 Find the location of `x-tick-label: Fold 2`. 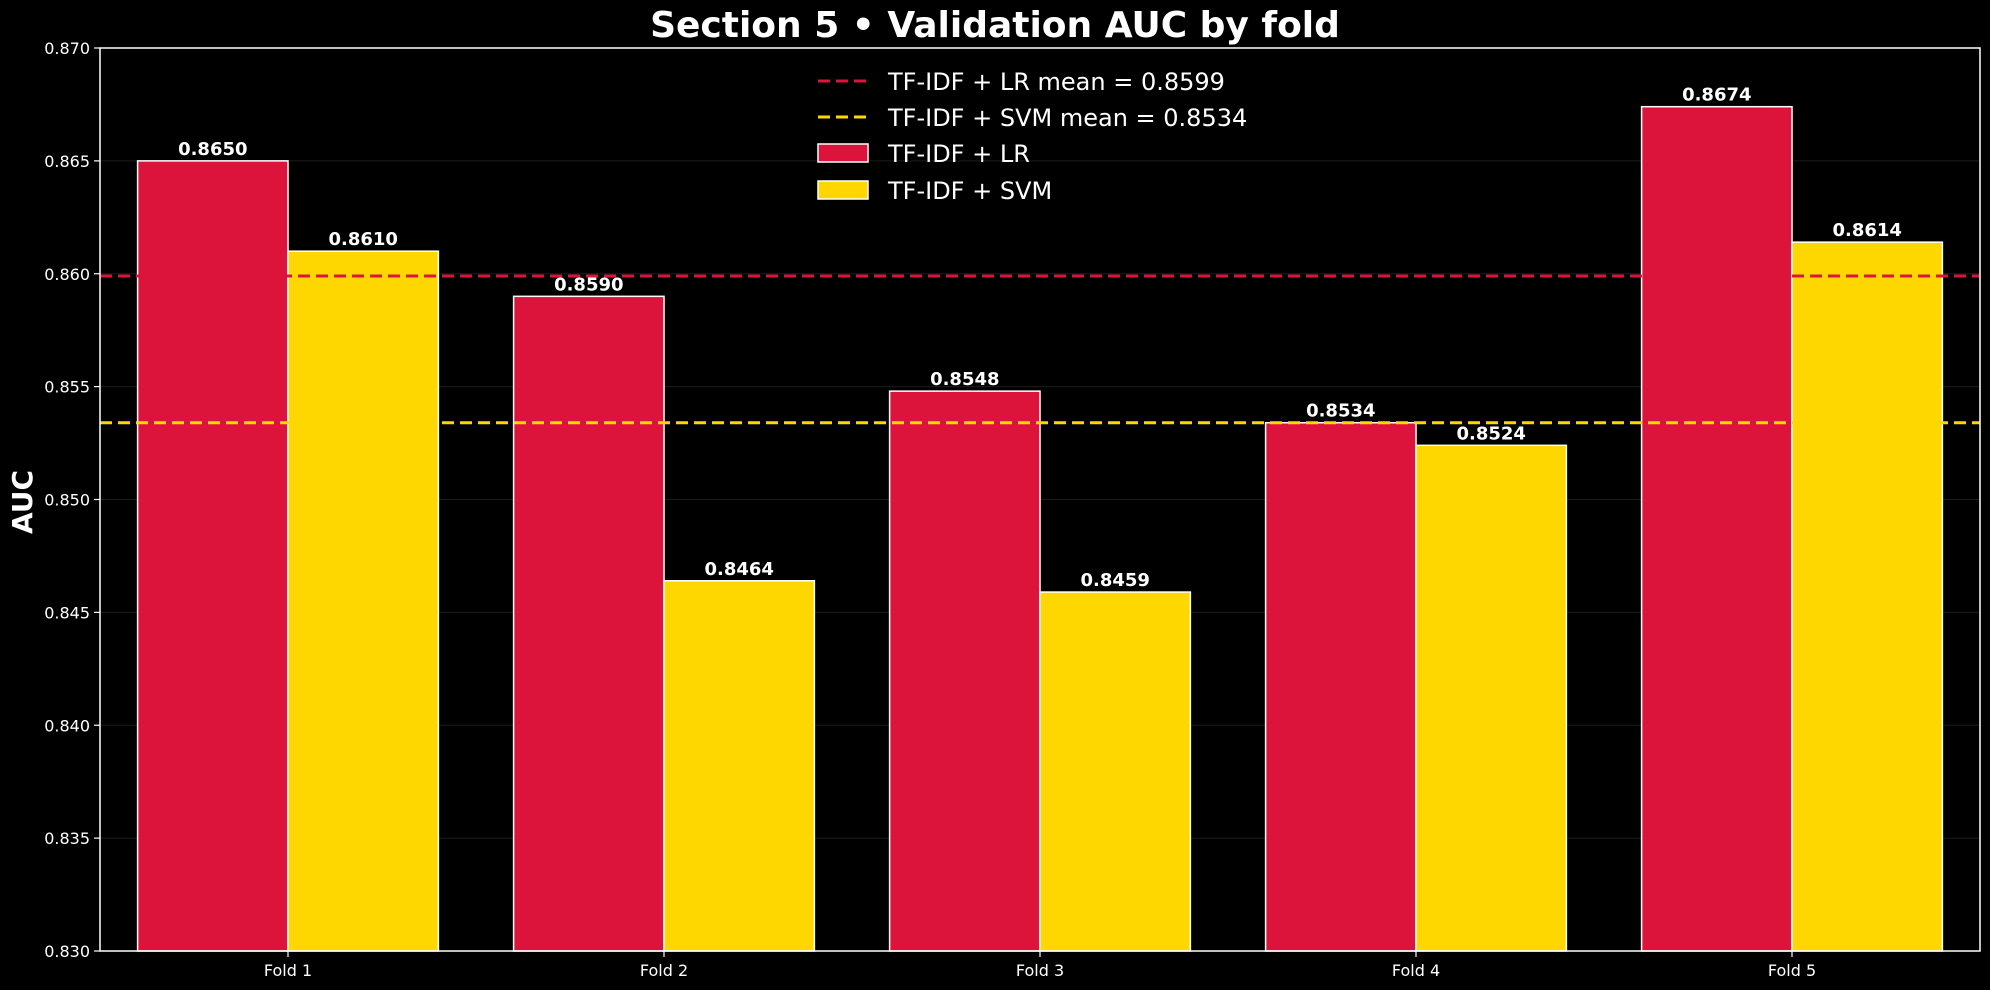

x-tick-label: Fold 2 is located at coordinates (664, 970).